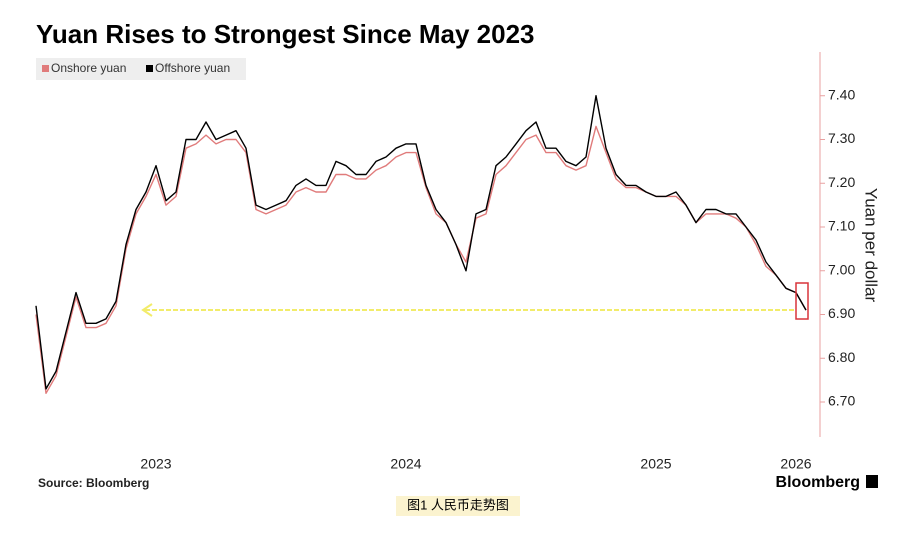 The width and height of the screenshot is (920, 534). I want to click on y-axis-title: Yuan per dollar, so click(871, 245).